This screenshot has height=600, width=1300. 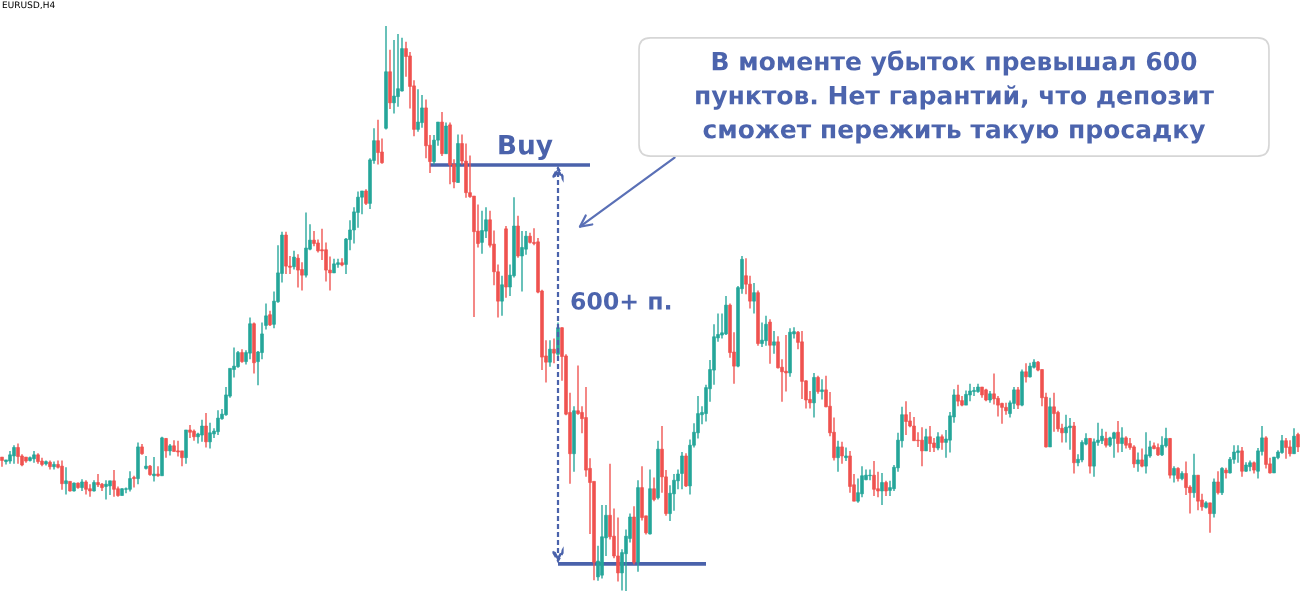 I want to click on annotation: 600+ п., so click(x=621, y=300).